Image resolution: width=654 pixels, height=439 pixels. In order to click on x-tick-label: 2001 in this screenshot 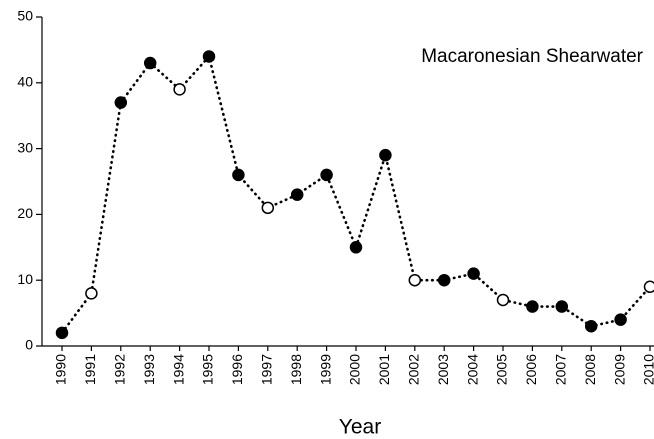, I will do `click(384, 369)`.